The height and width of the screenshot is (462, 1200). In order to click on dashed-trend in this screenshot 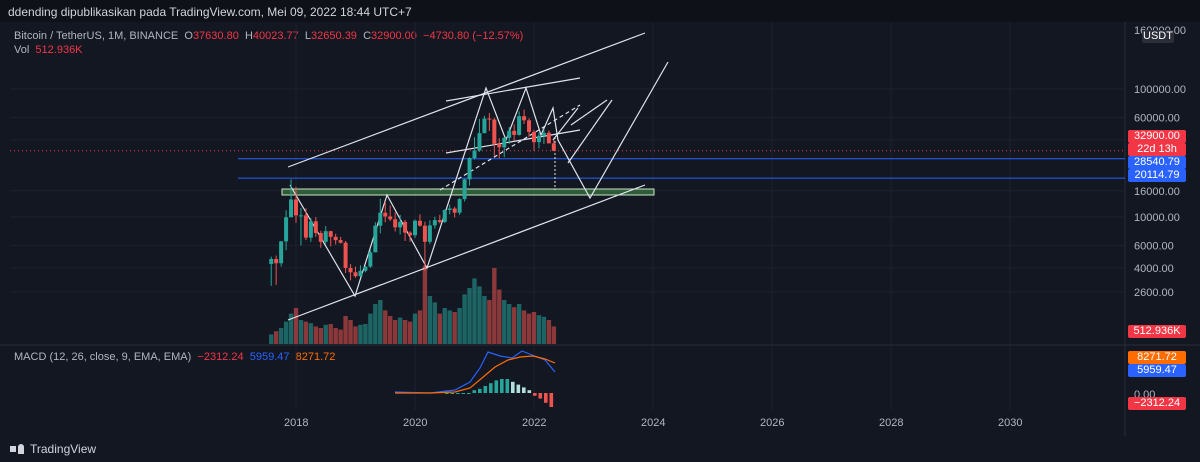, I will do `click(510, 147)`.